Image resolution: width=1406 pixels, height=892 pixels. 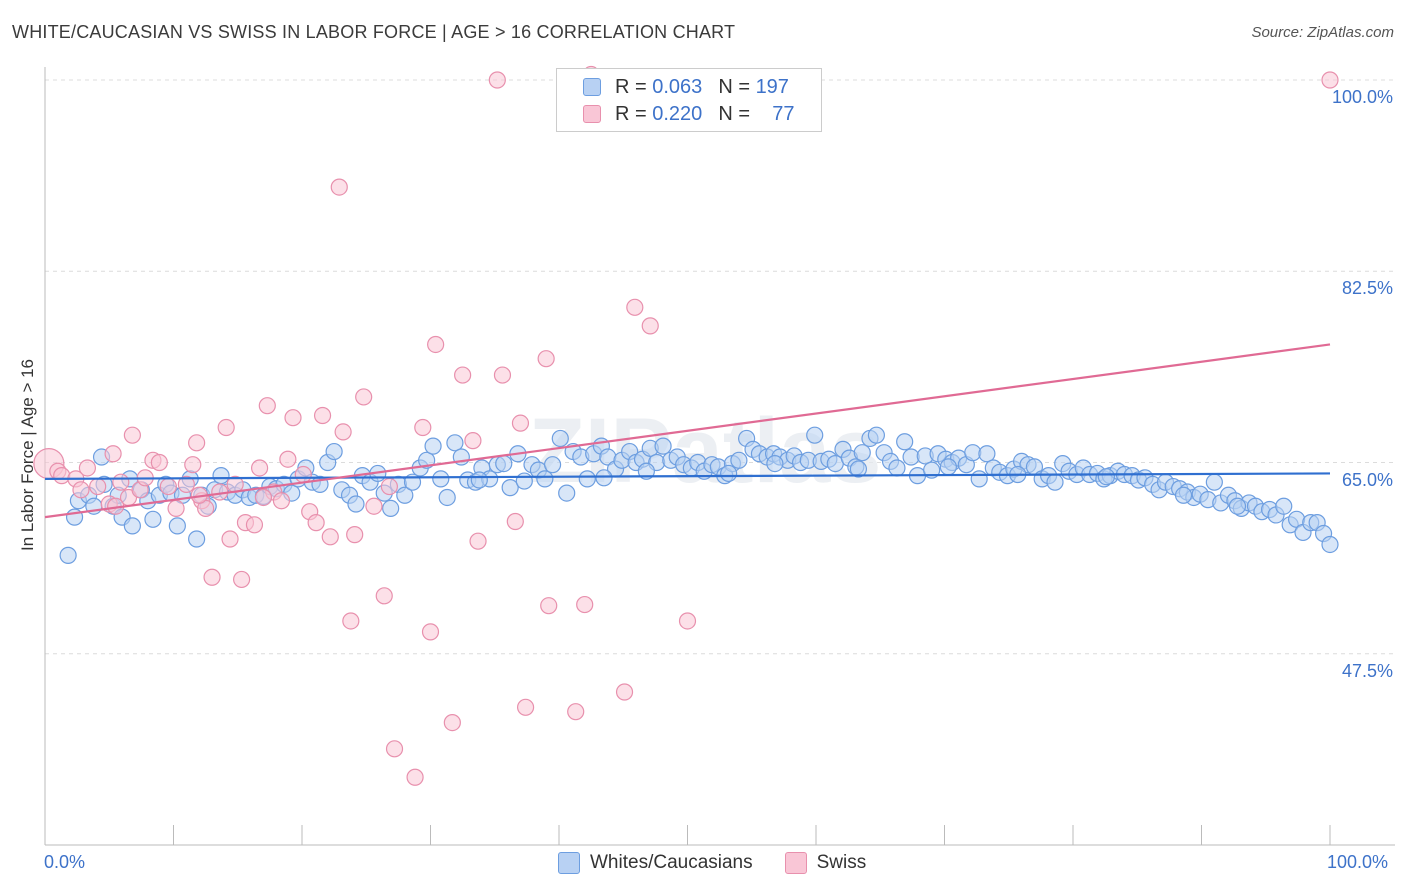 I want to click on trend-line-whites, so click(x=687, y=476).